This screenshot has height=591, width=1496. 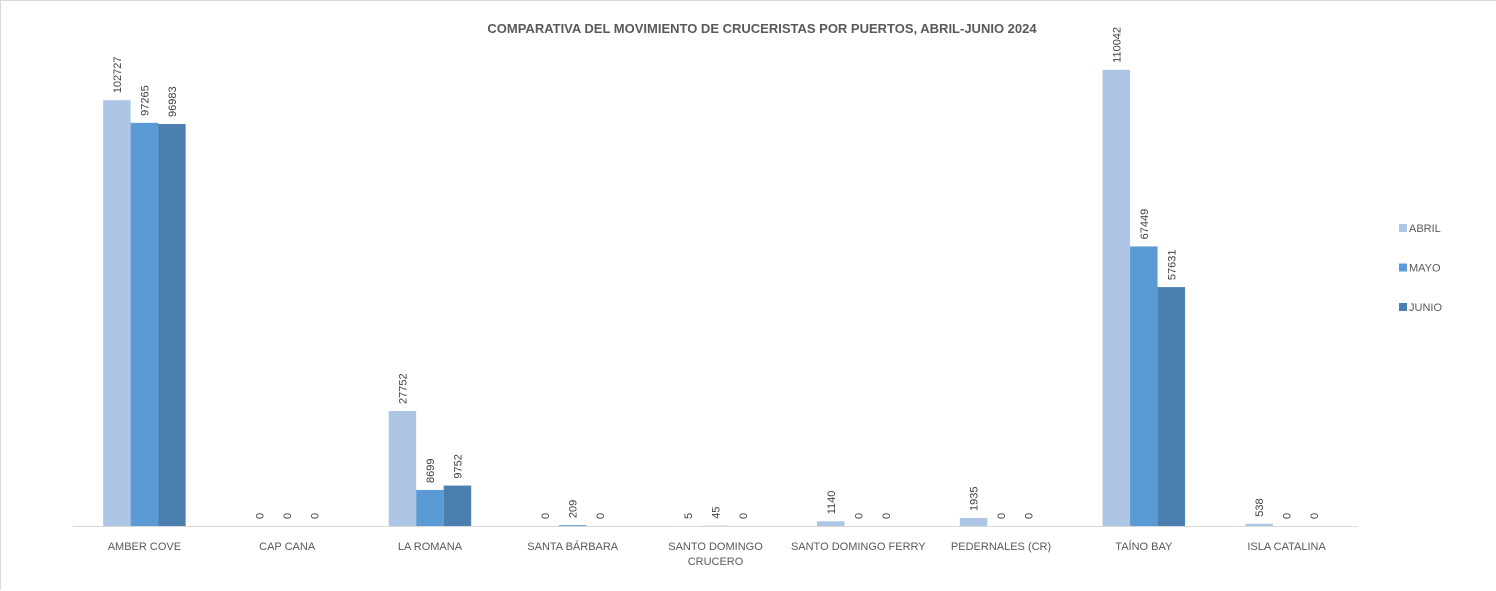 I want to click on category-label-1: CAP CANA, so click(x=287, y=547).